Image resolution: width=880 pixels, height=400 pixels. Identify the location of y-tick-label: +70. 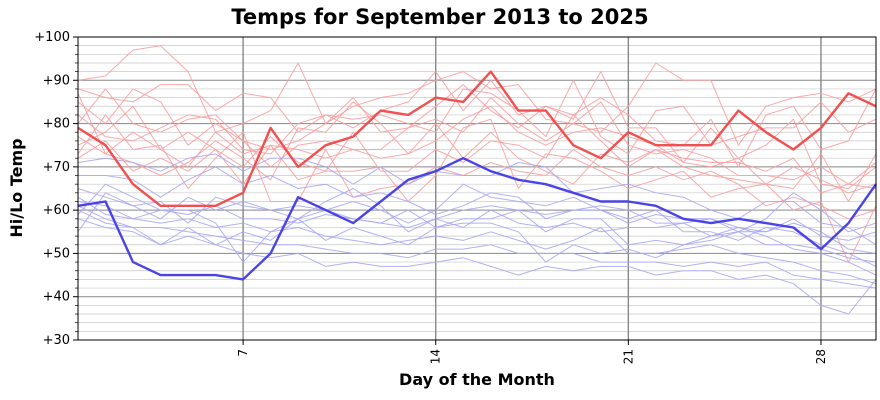
(56, 167).